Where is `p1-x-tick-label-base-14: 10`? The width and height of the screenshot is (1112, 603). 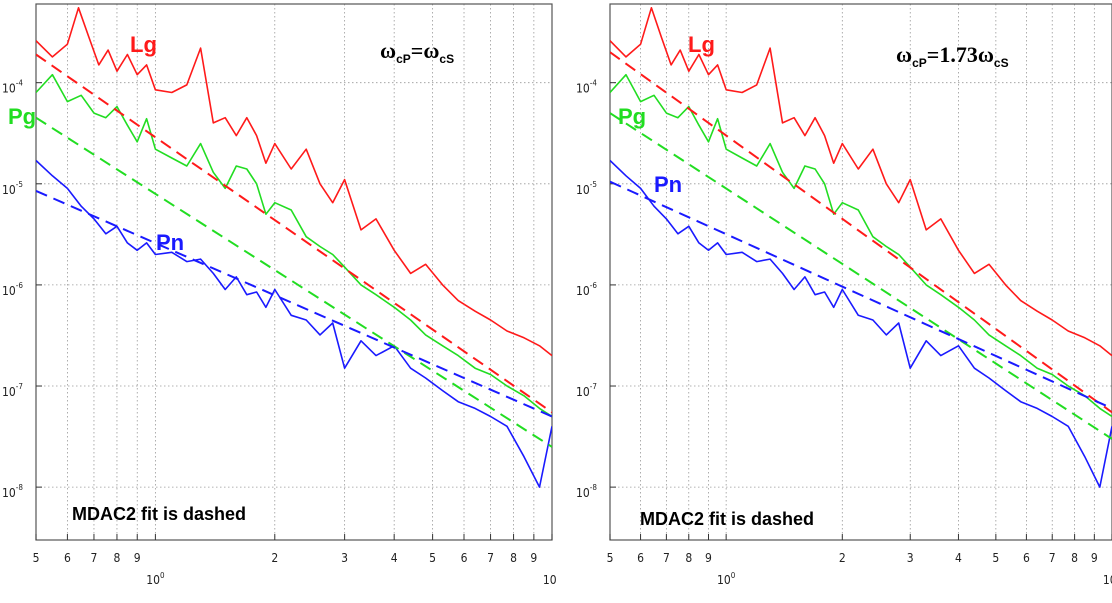 p1-x-tick-label-base-14: 10 is located at coordinates (1107, 580).